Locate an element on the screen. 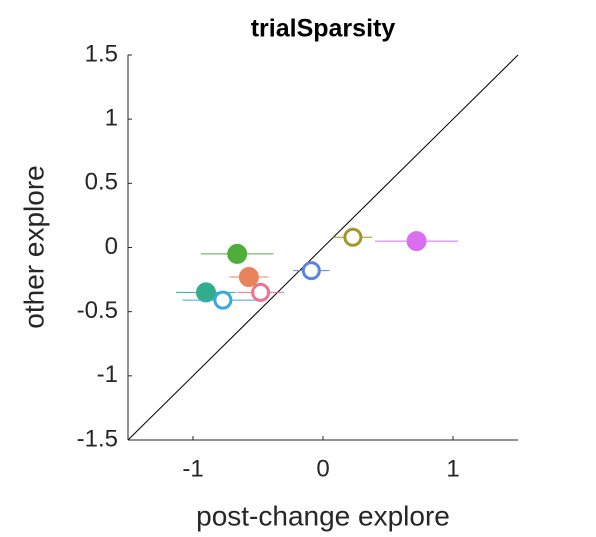  y-tick-label: -1 is located at coordinates (107, 374).